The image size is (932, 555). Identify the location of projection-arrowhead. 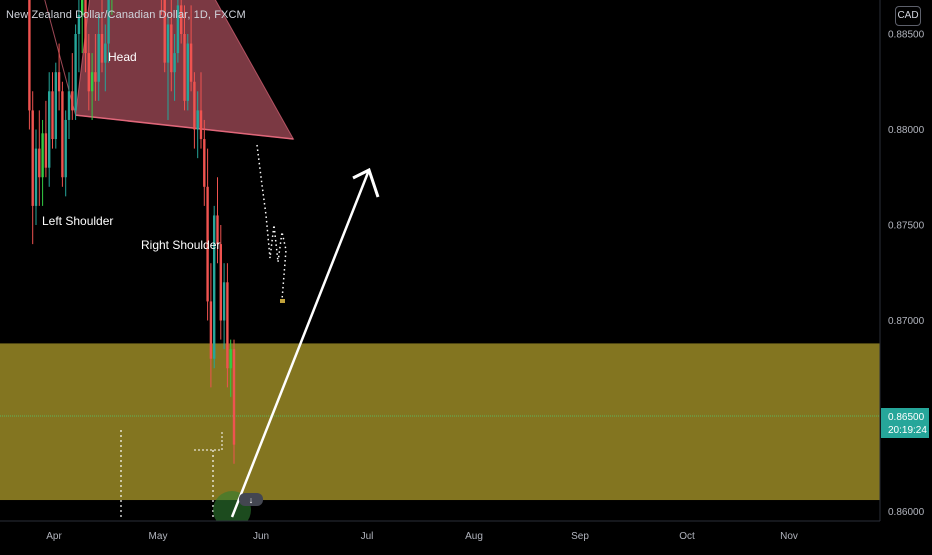
(366, 182).